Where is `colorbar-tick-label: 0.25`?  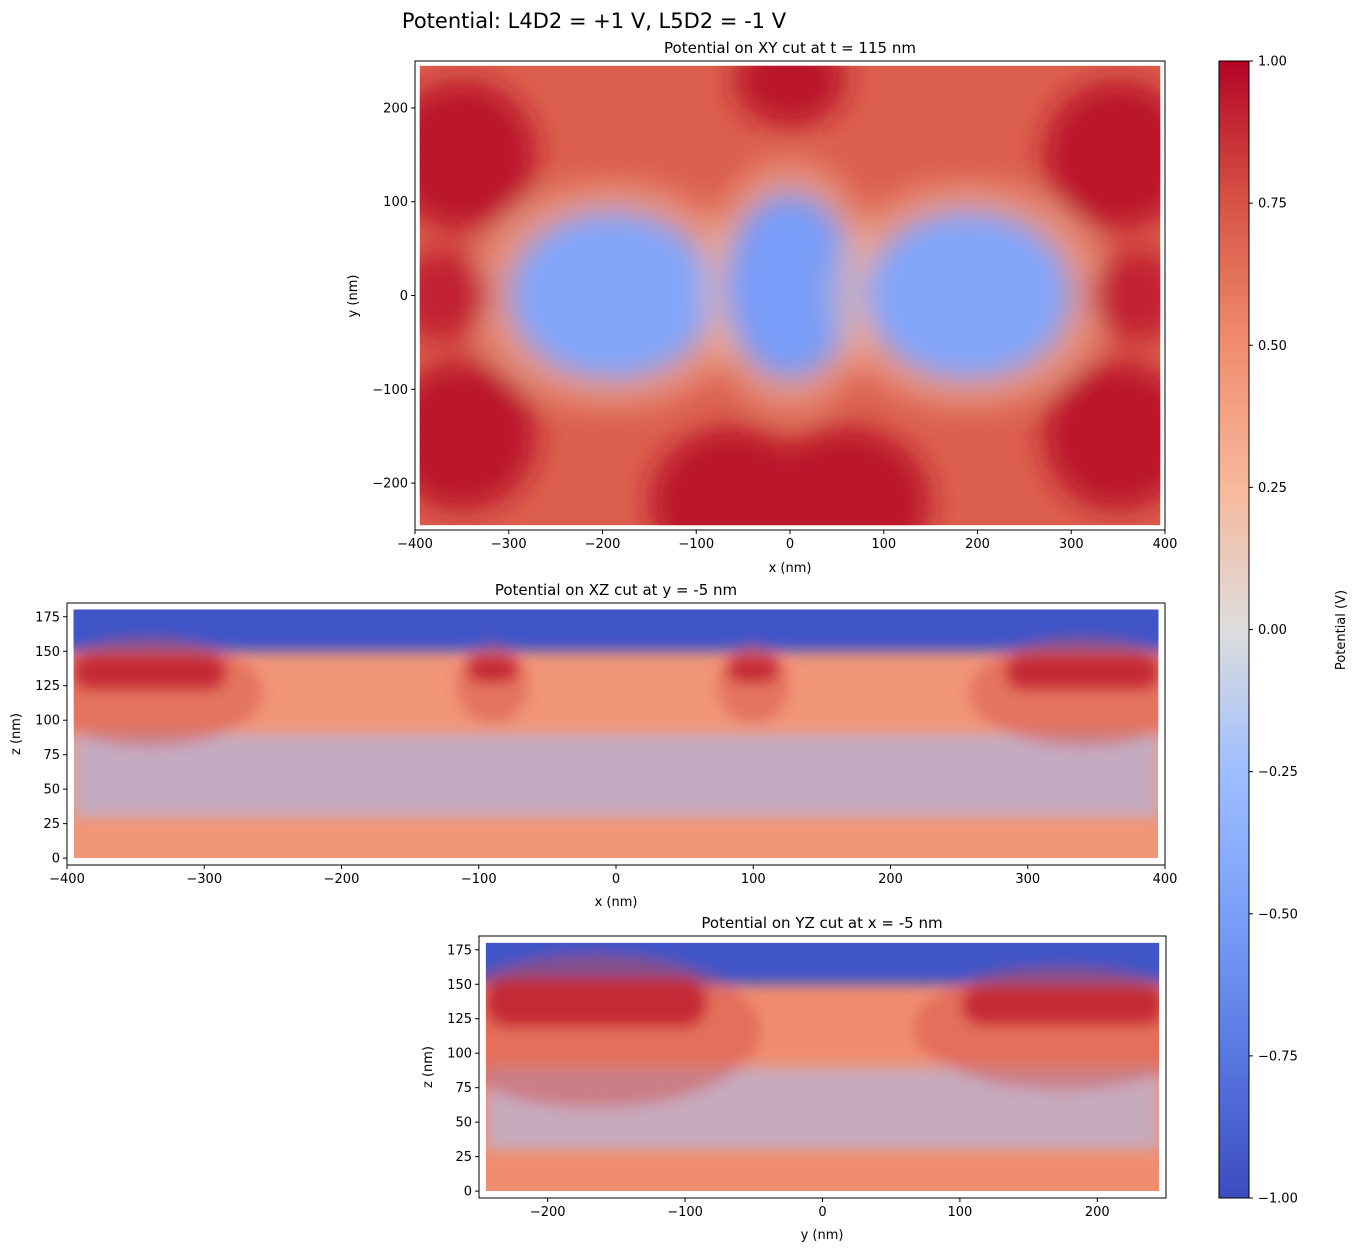 colorbar-tick-label: 0.25 is located at coordinates (1272, 488).